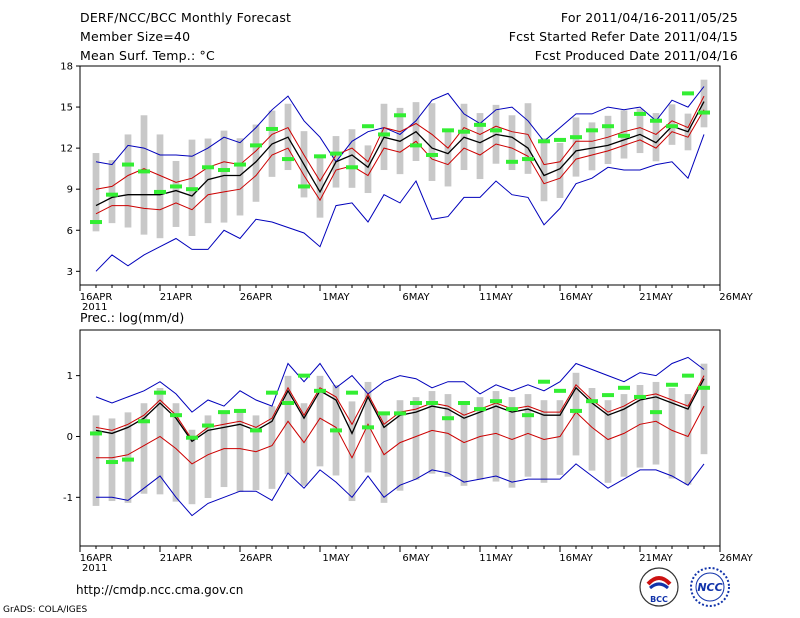 The image size is (800, 618). What do you see at coordinates (576, 558) in the screenshot?
I see `prec-xtick-label: 16MAY` at bounding box center [576, 558].